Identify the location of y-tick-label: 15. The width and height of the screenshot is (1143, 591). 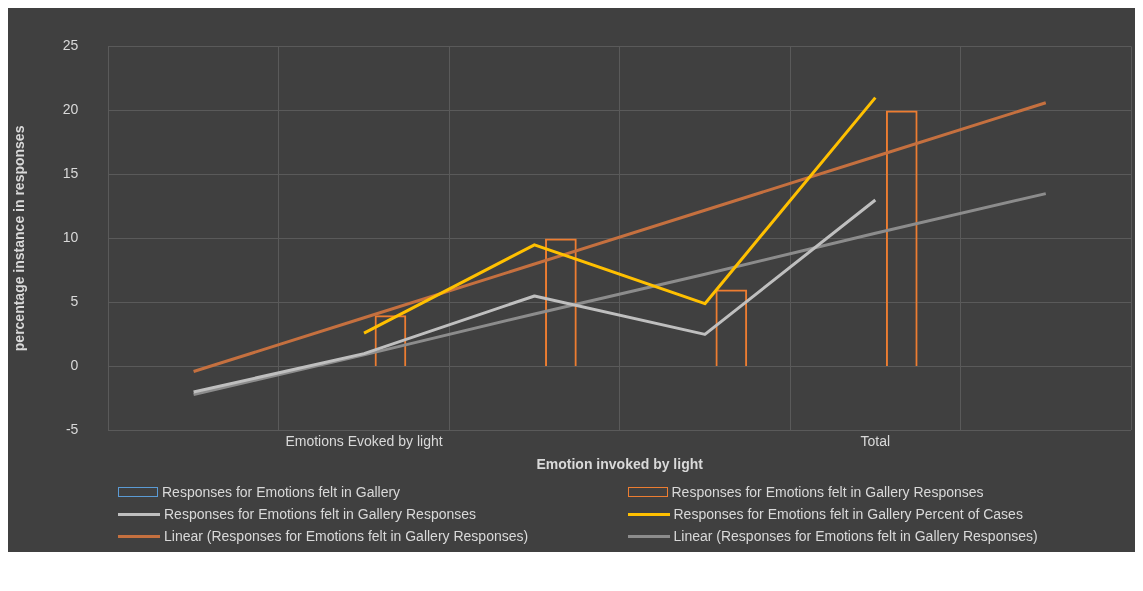
(70, 173).